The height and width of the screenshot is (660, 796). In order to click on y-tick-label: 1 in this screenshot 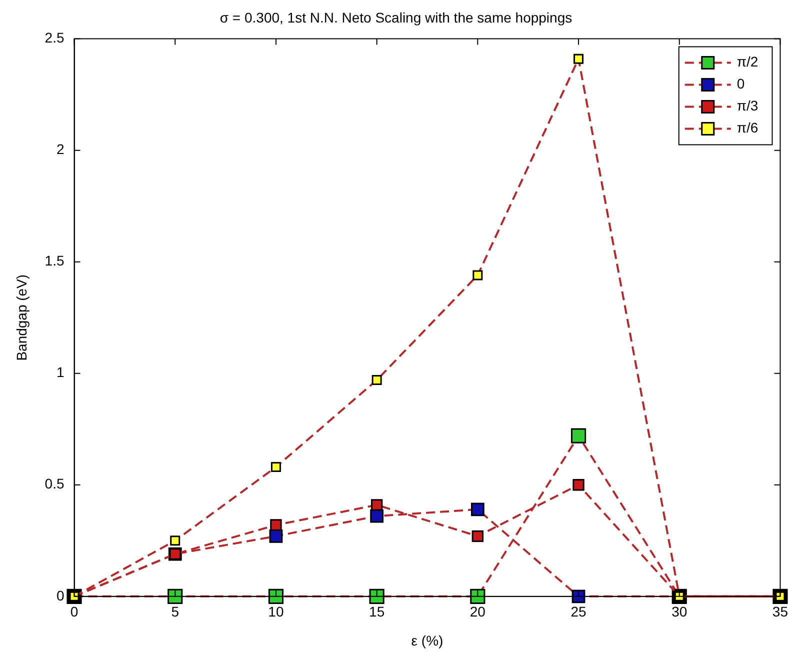, I will do `click(60, 372)`.